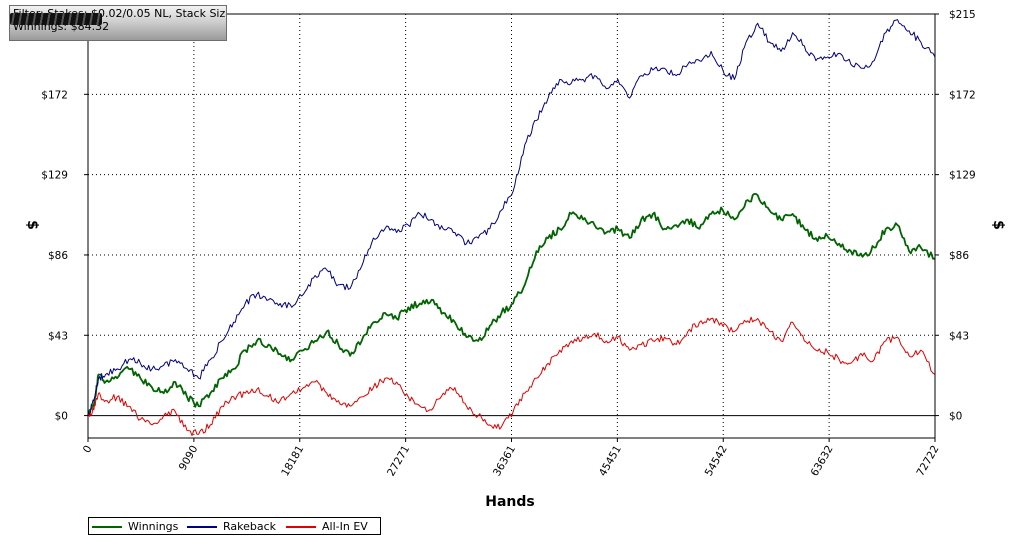 The height and width of the screenshot is (550, 1022). What do you see at coordinates (610, 461) in the screenshot?
I see `x-tick-label: 45451` at bounding box center [610, 461].